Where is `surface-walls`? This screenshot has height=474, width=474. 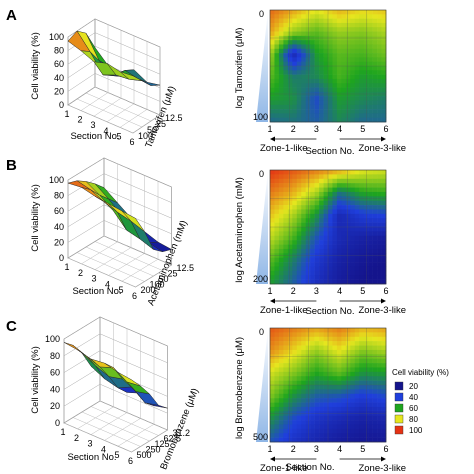
surface-walls is located at coordinates (116, 384).